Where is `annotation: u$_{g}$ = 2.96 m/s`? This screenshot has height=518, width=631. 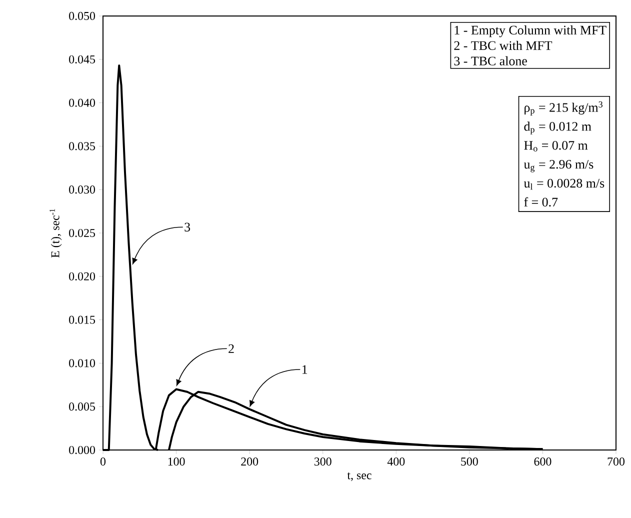
annotation: u$_{g}$ = 2.96 m/s is located at coordinates (559, 166).